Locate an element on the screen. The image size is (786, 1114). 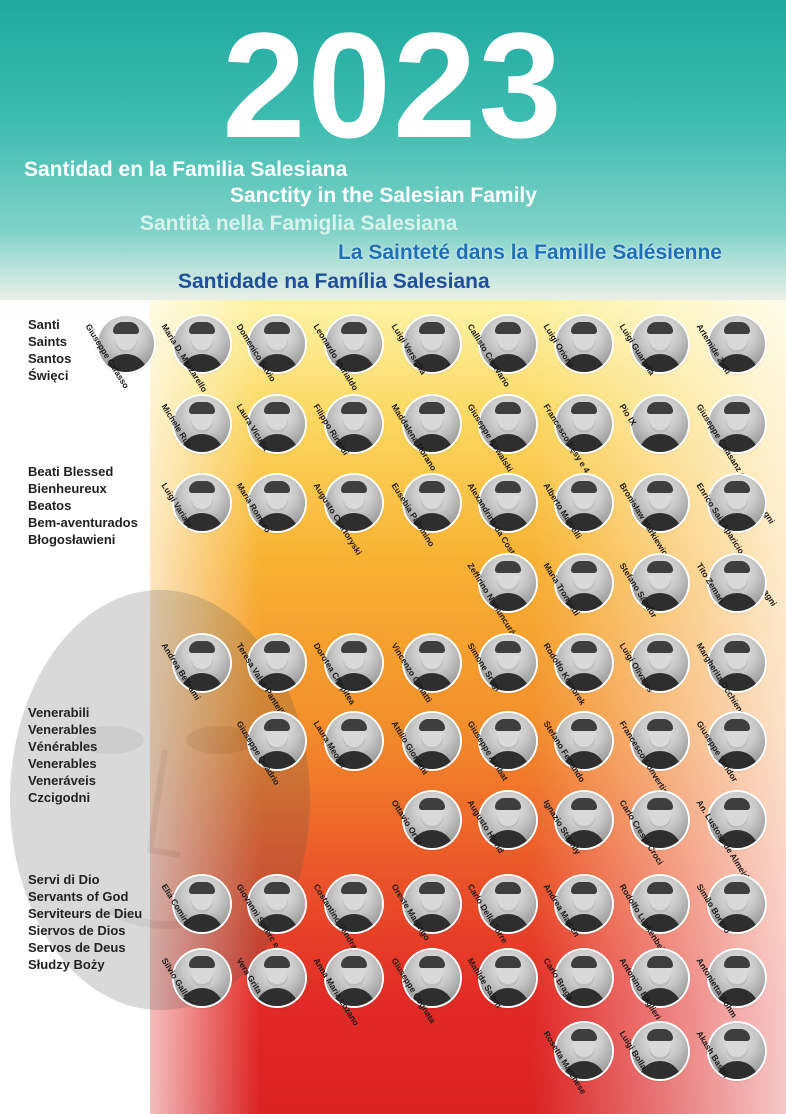
section-label-line: Bienheureux is located at coordinates (67, 488).